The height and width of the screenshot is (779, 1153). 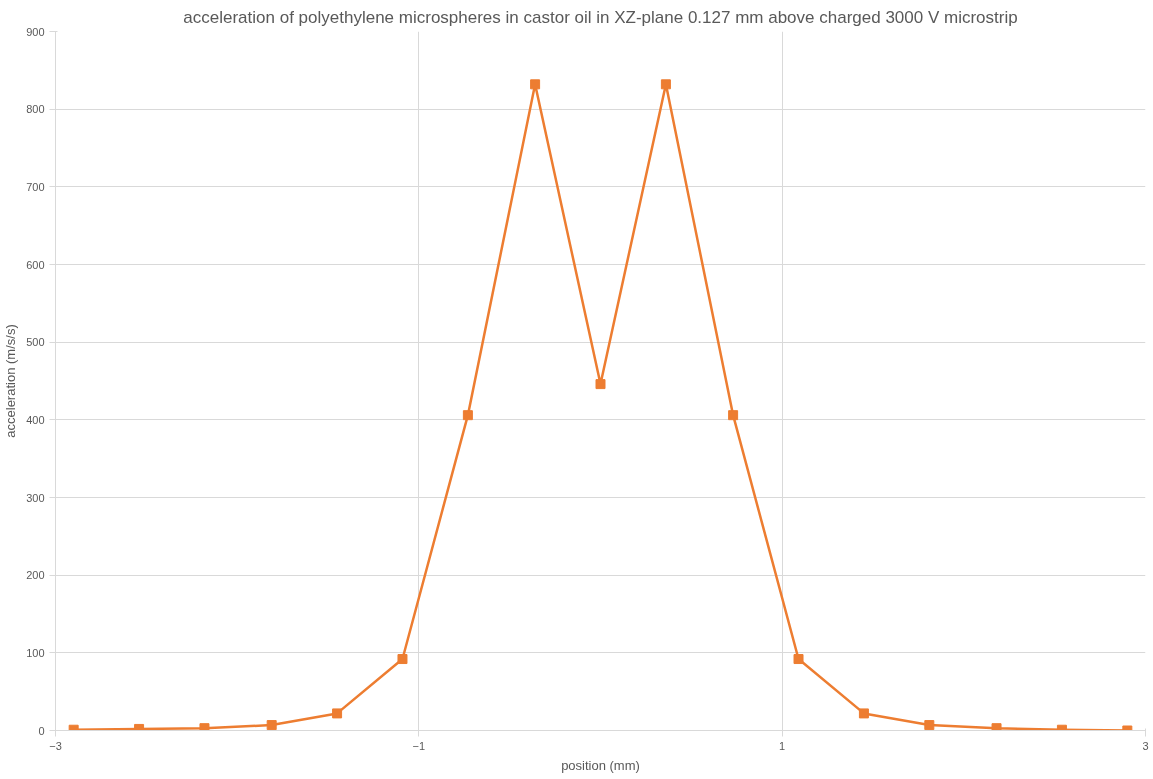 I want to click on y-tick-label: 900, so click(x=35, y=31).